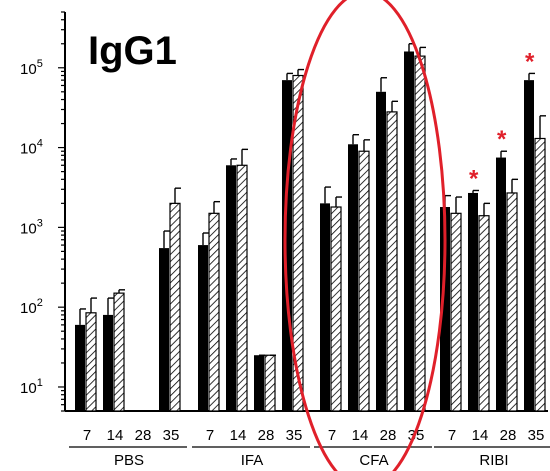 The image size is (550, 471). I want to click on y-tick-label: 10³, so click(31, 227).